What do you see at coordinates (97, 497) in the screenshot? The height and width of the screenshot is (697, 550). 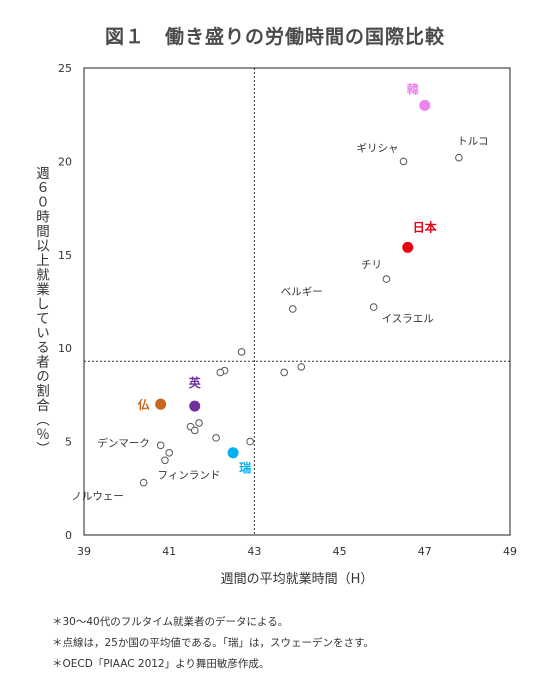 I see `point-label: ノルウェー` at bounding box center [97, 497].